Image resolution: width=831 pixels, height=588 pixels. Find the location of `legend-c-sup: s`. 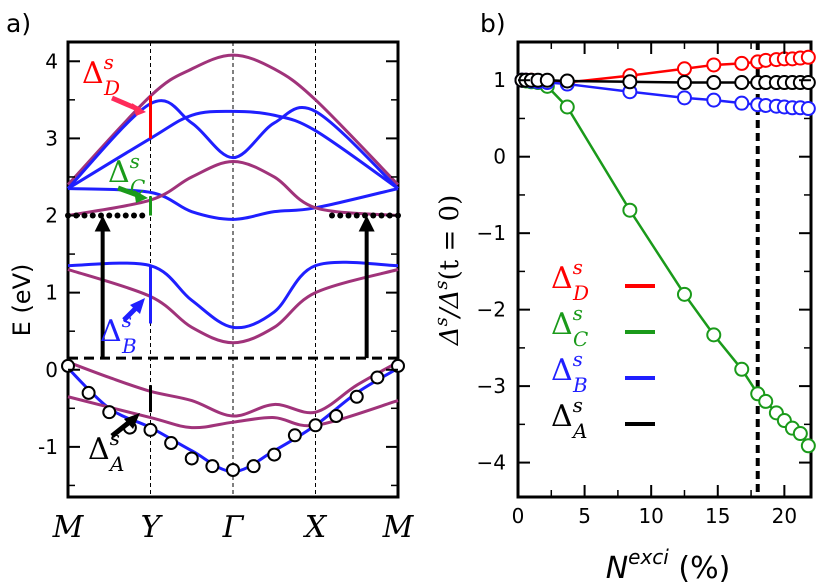

legend-c-sup: s is located at coordinates (578, 313).